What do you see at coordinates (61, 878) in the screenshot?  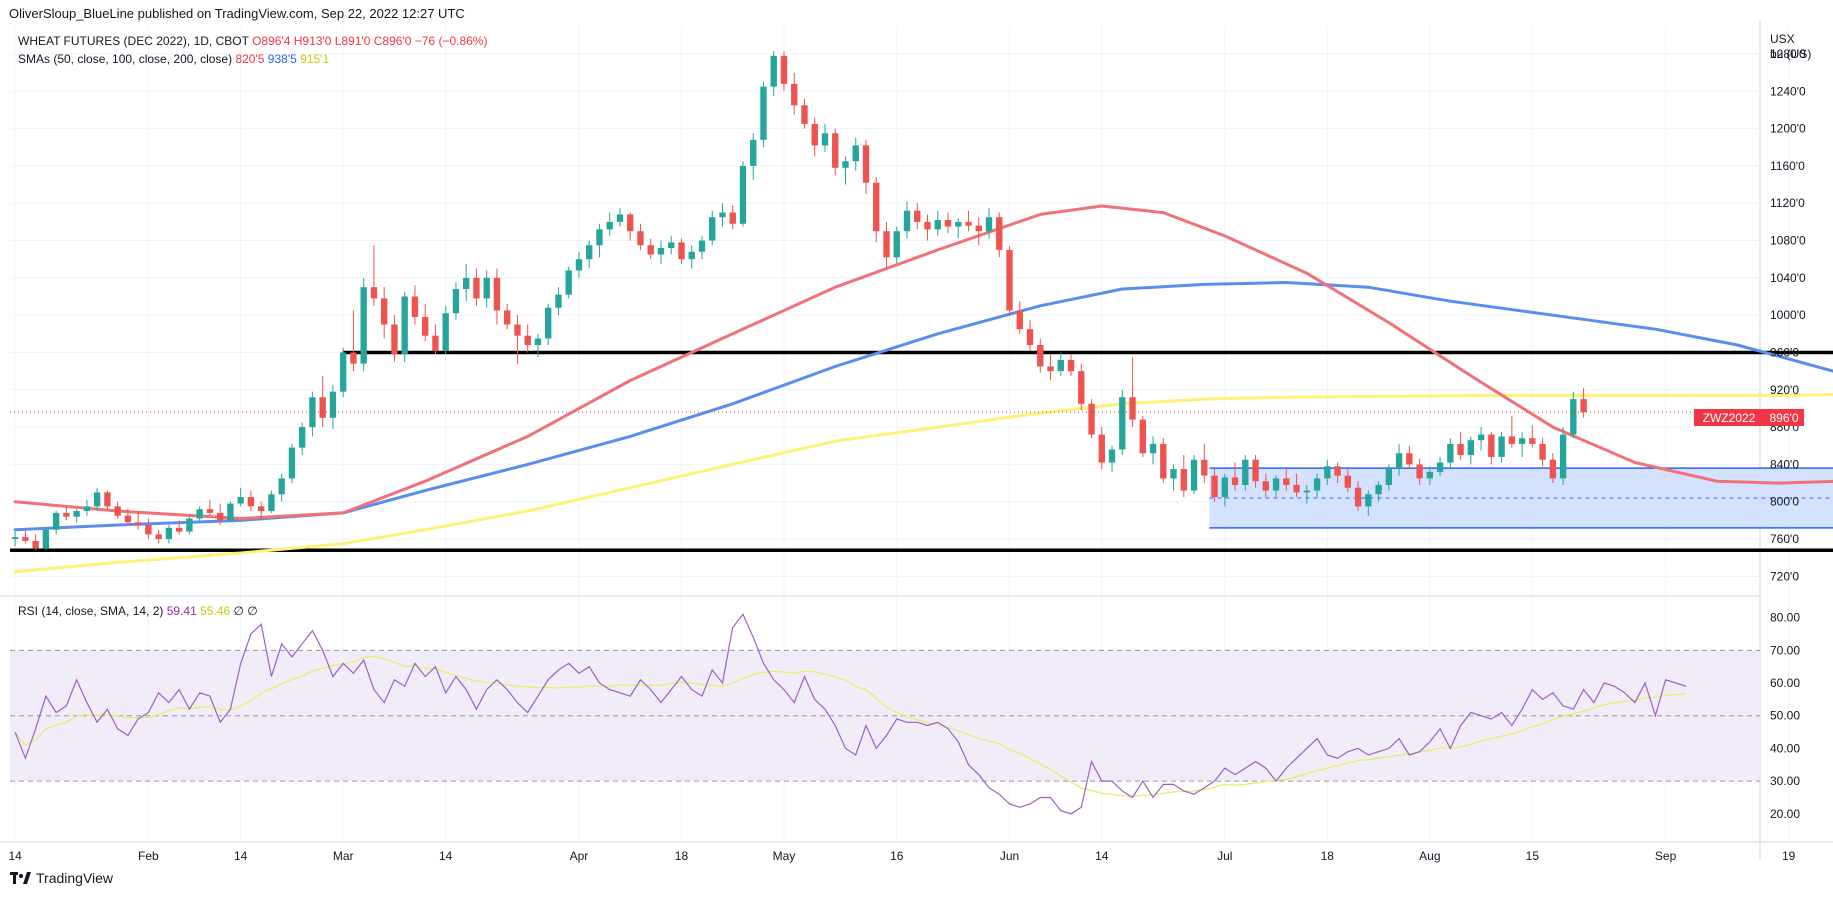 I see `footer-brand: TradingView` at bounding box center [61, 878].